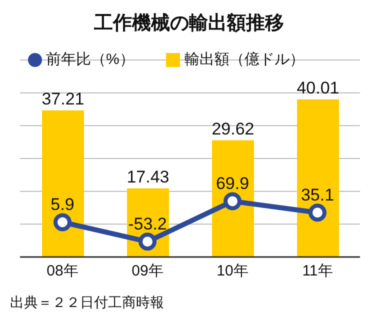  What do you see at coordinates (318, 88) in the screenshot?
I see `data-label: 40.01` at bounding box center [318, 88].